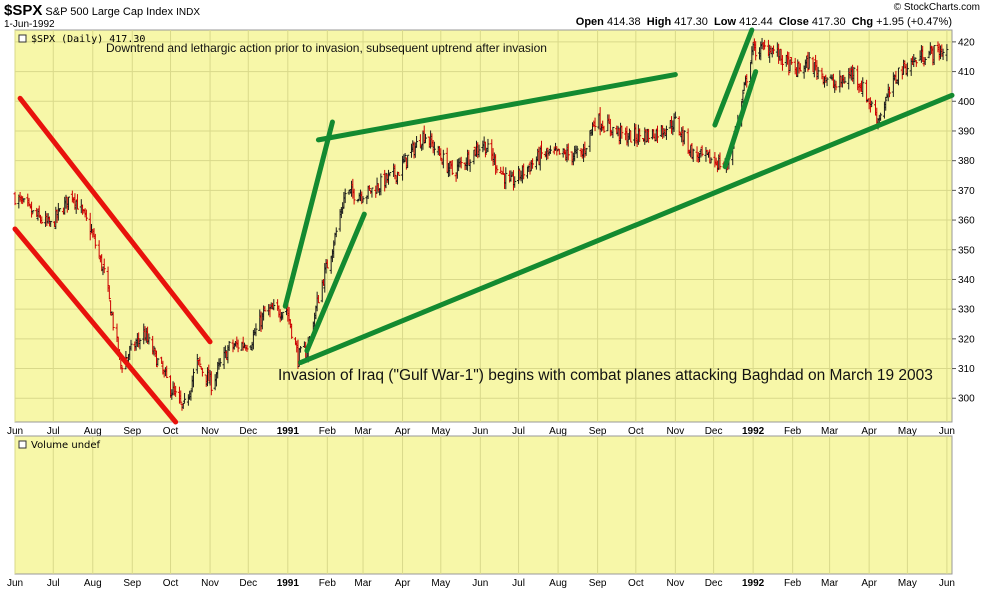 Image resolution: width=990 pixels, height=591 pixels. What do you see at coordinates (753, 583) in the screenshot?
I see `x-tick-label: 1992` at bounding box center [753, 583].